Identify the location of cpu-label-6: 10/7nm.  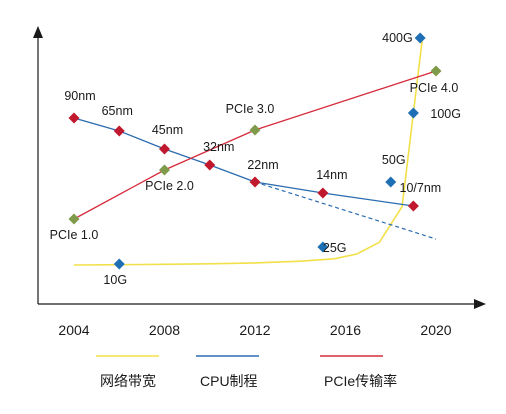
(421, 188).